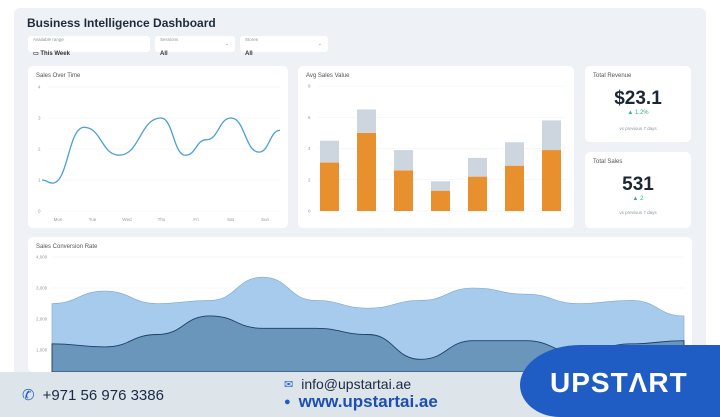 The width and height of the screenshot is (720, 417). Describe the element at coordinates (93, 219) in the screenshot. I see `x-tick-label: Tue` at that location.